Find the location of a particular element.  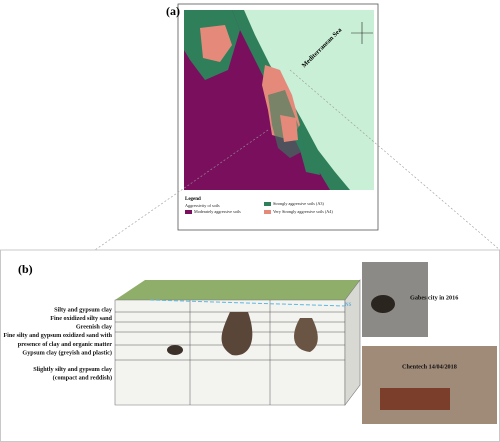

legend-item: Strongly aggressive soils (A3) is located at coordinates (298, 203).